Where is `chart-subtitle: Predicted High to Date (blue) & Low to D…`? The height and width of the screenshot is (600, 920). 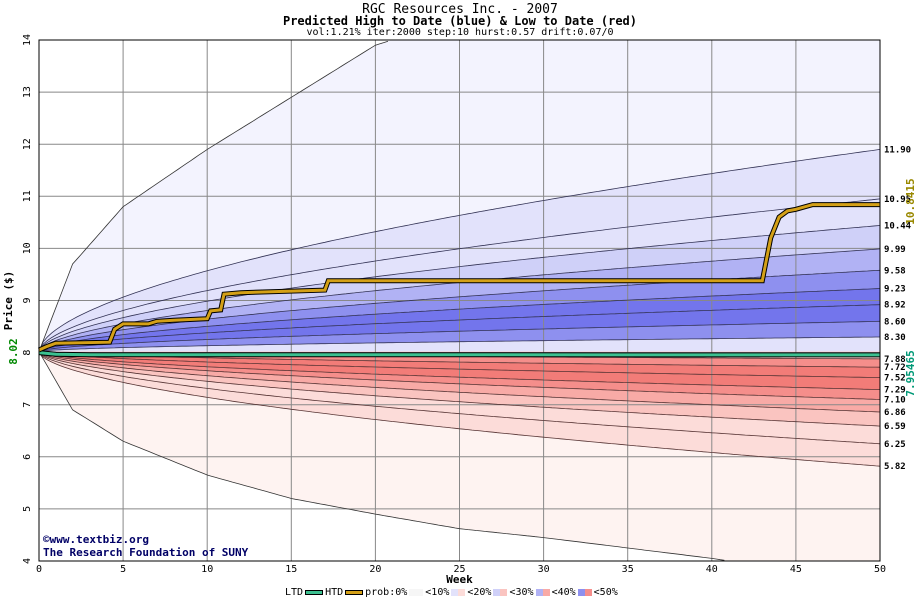
chart-subtitle: Predicted High to Date (blue) & Low to D… is located at coordinates (459, 21).